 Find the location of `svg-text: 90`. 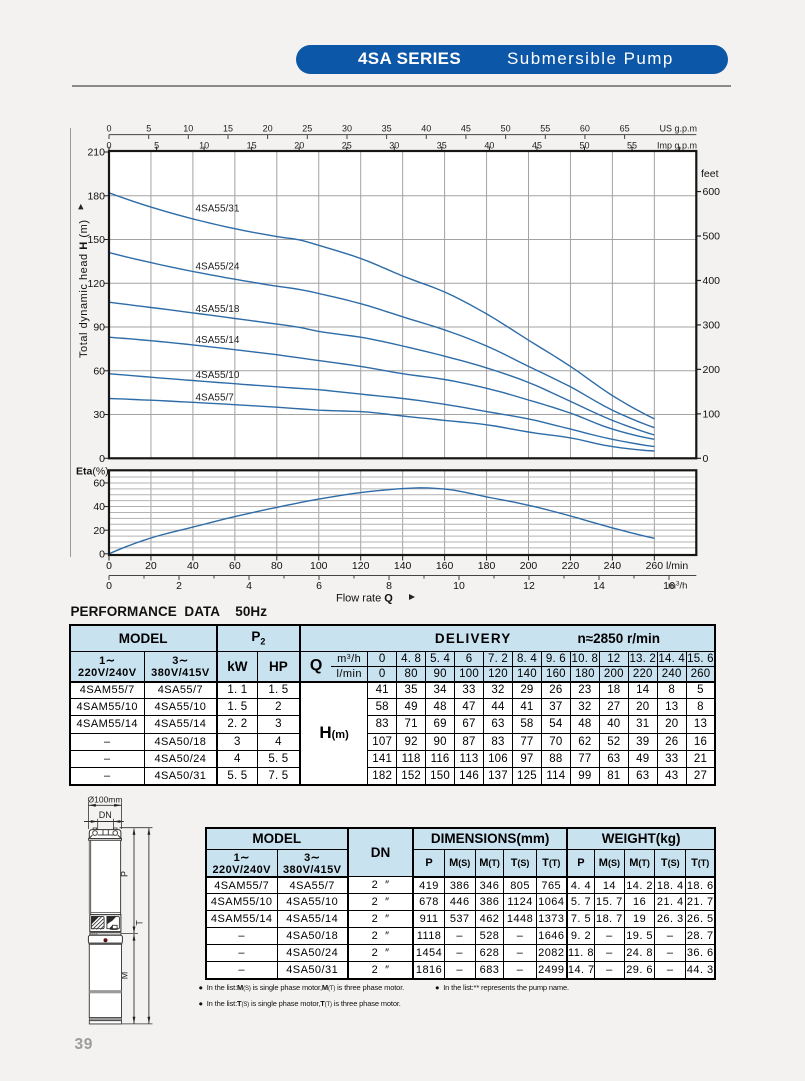

svg-text: 90 is located at coordinates (99, 328).